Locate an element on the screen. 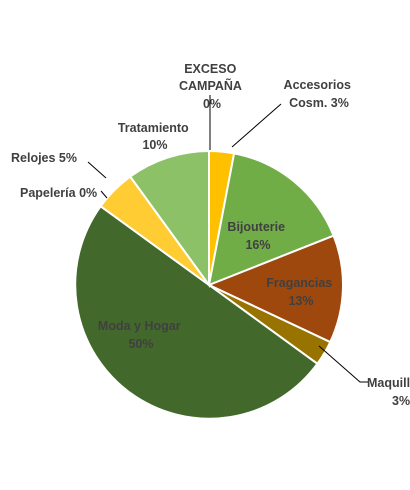  pie-slice-bijouterie is located at coordinates (271, 219).